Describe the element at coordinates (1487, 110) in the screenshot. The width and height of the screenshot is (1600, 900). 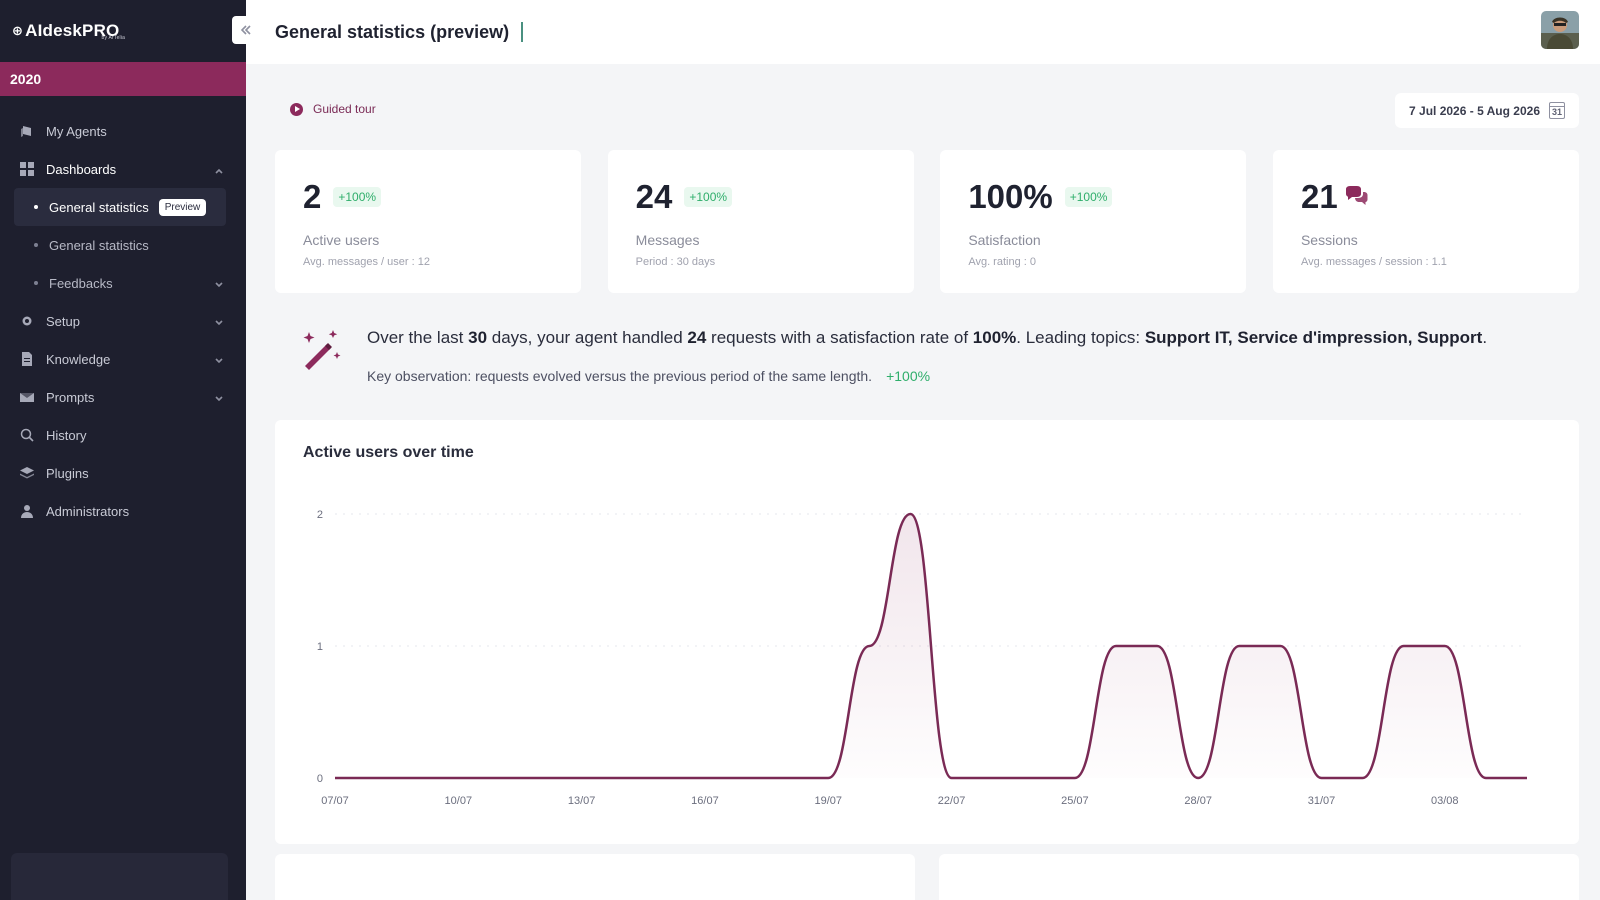
I see `date-range-picker: 7 Jul 2026 - 5 Aug 2026 31` at that location.